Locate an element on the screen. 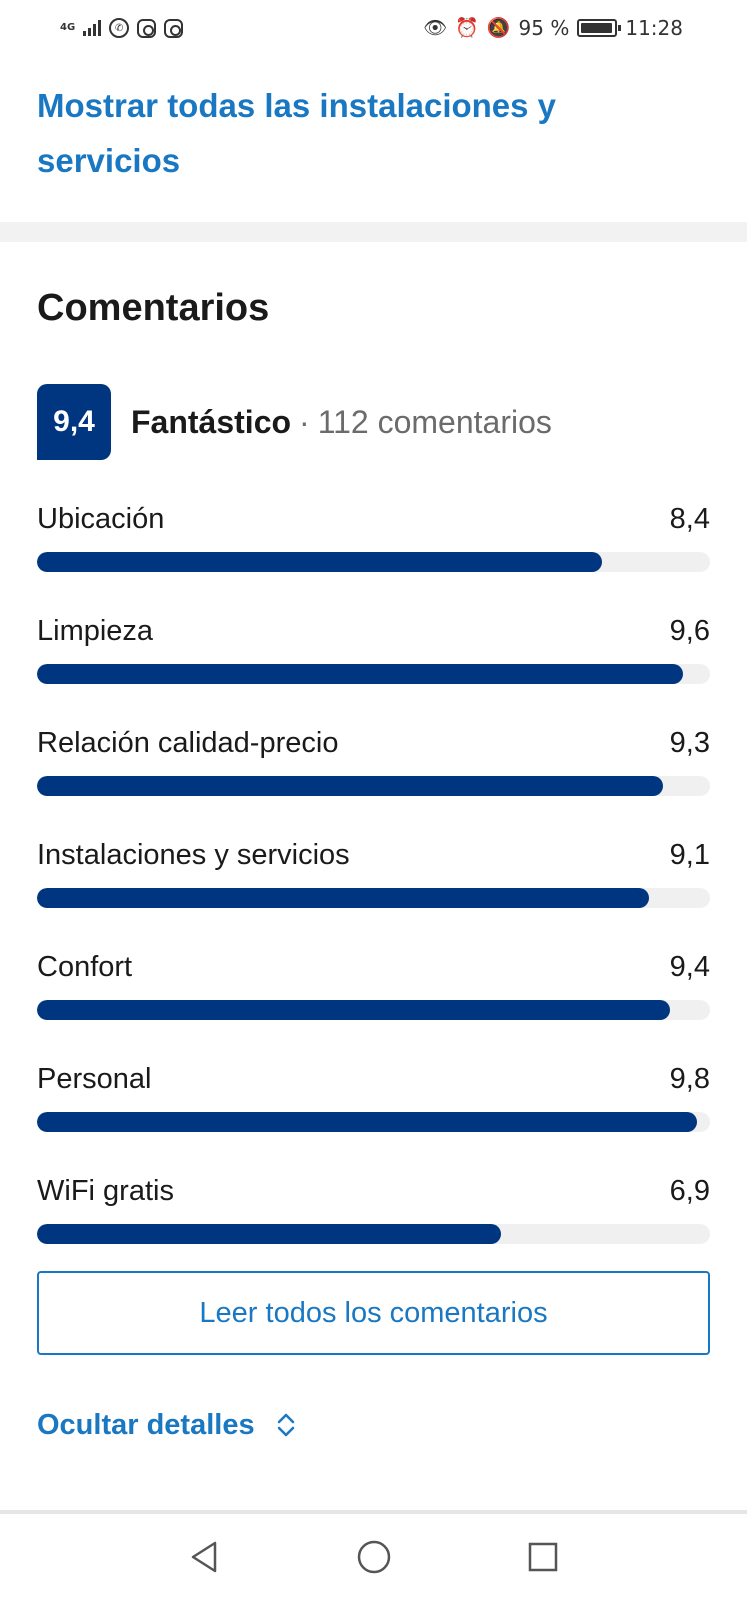 The width and height of the screenshot is (747, 1600). recents-button is located at coordinates (543, 1557).